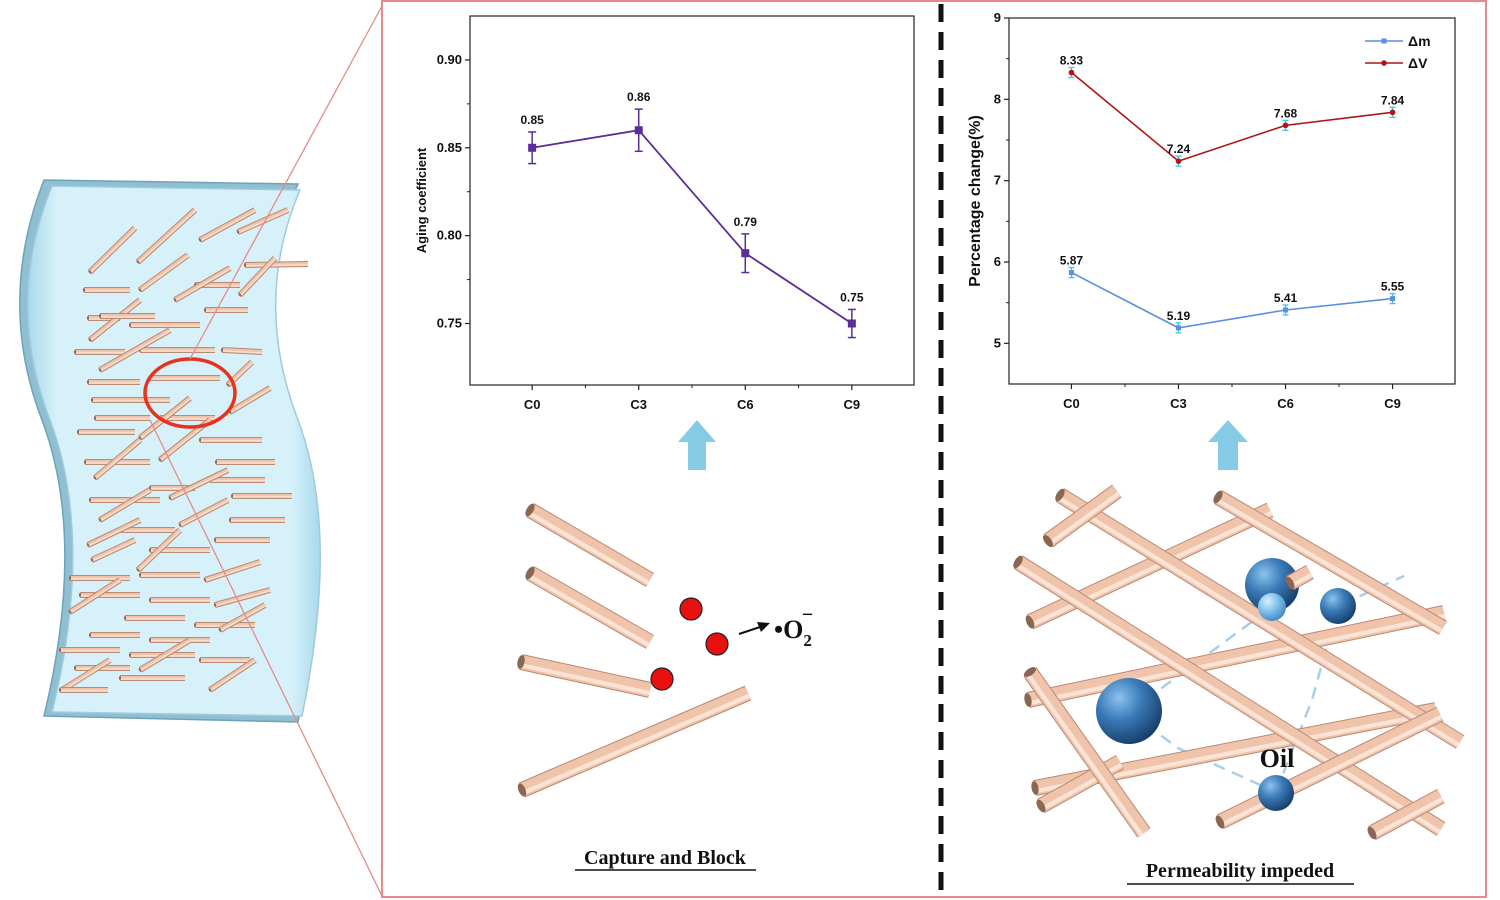 Image resolution: width=1500 pixels, height=900 pixels. I want to click on film-fiber-56-end, so click(220, 630).